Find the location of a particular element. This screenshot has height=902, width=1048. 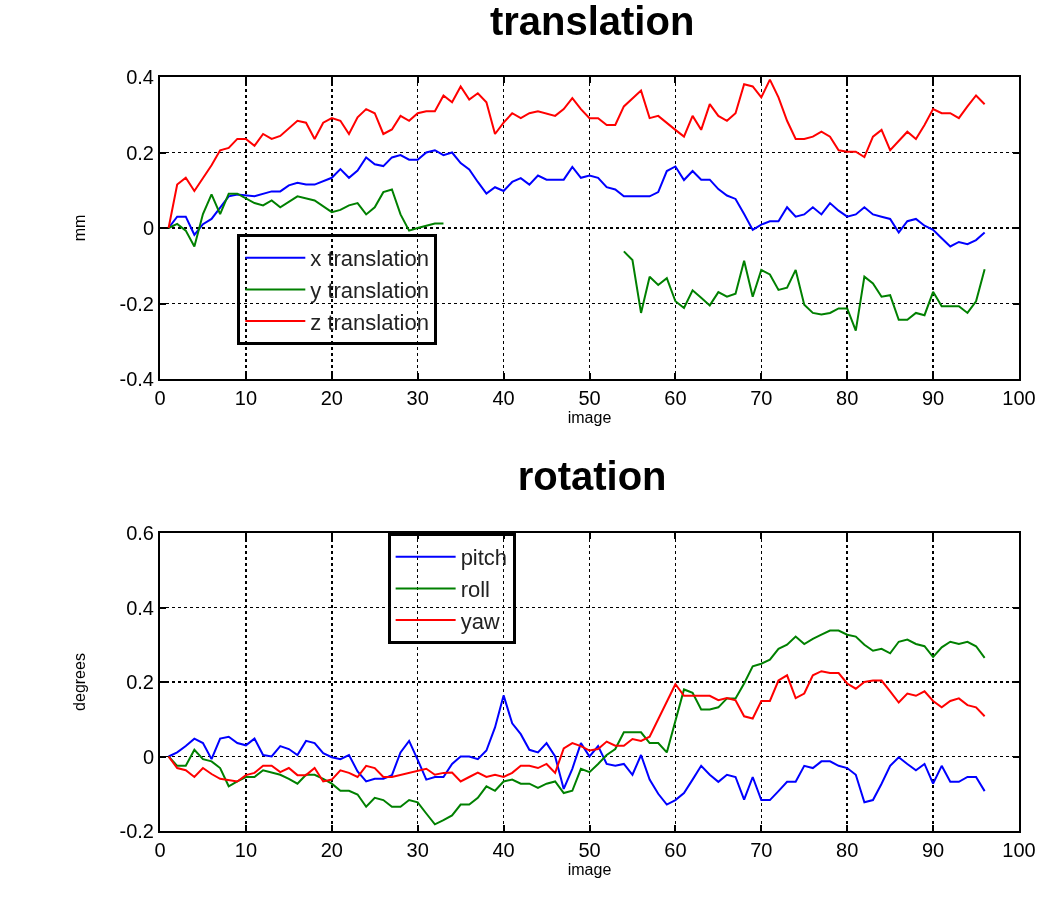

chart-title: translation is located at coordinates (592, 21).